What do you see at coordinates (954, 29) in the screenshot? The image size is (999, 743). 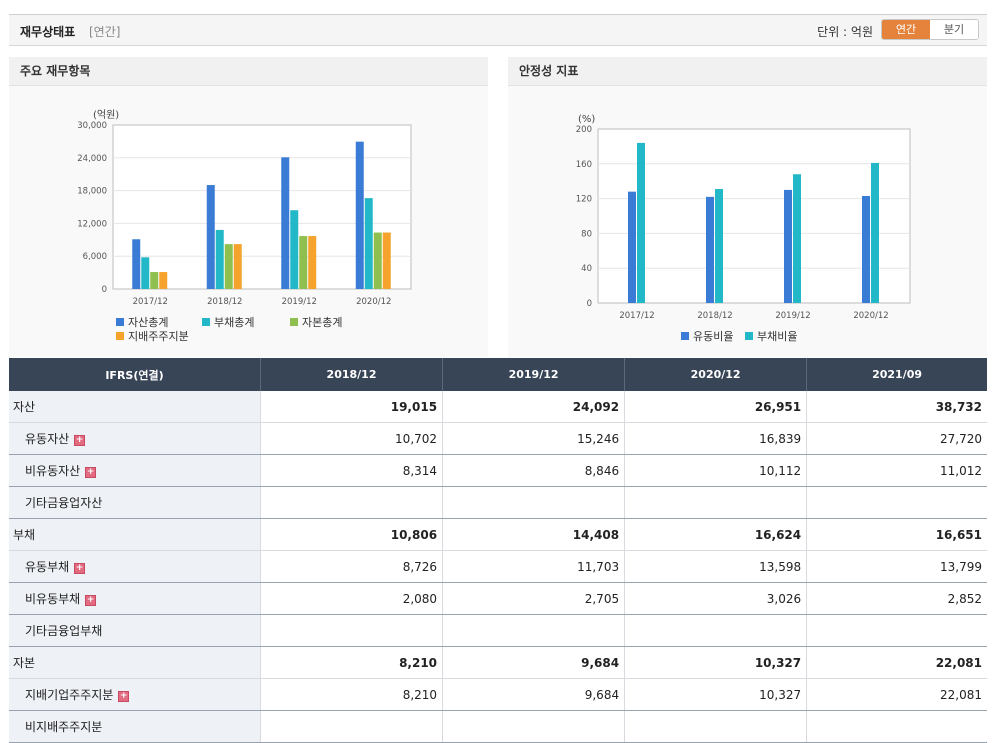 I see `quarter-tab: 분기` at bounding box center [954, 29].